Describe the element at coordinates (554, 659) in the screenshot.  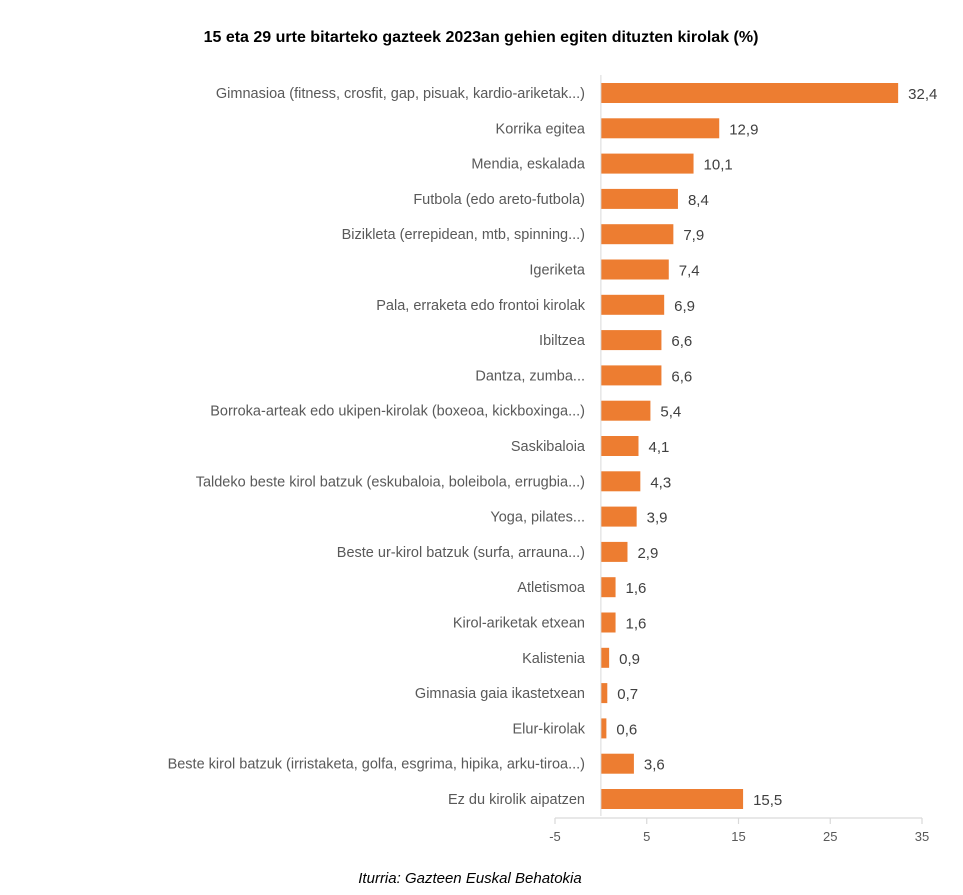
I see `category-label: Kalistenia` at that location.